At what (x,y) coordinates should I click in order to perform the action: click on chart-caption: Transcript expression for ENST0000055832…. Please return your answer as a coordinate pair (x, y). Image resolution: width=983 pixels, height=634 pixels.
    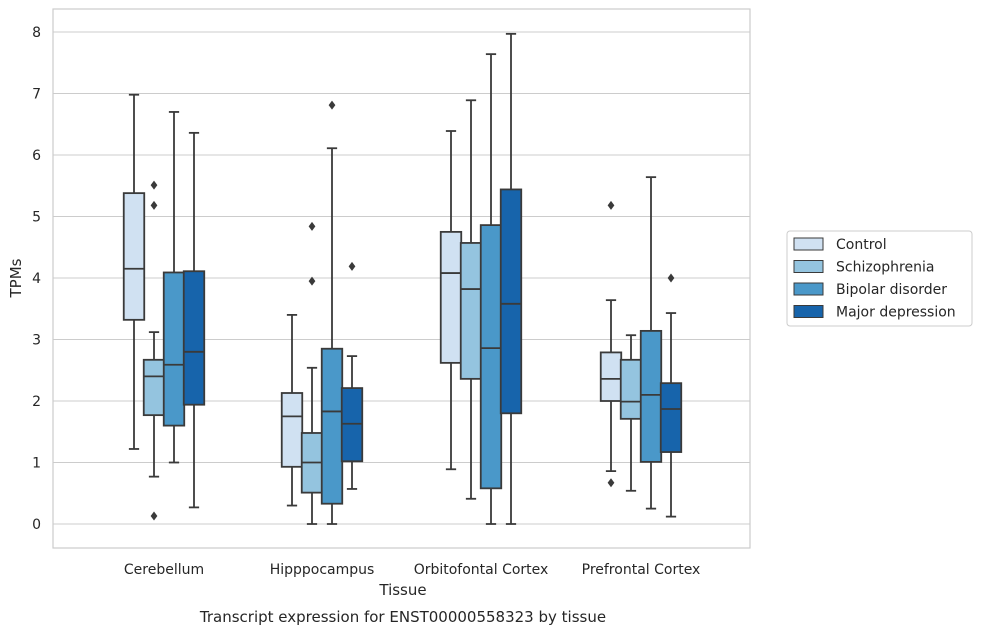
    Looking at the image, I should click on (402, 617).